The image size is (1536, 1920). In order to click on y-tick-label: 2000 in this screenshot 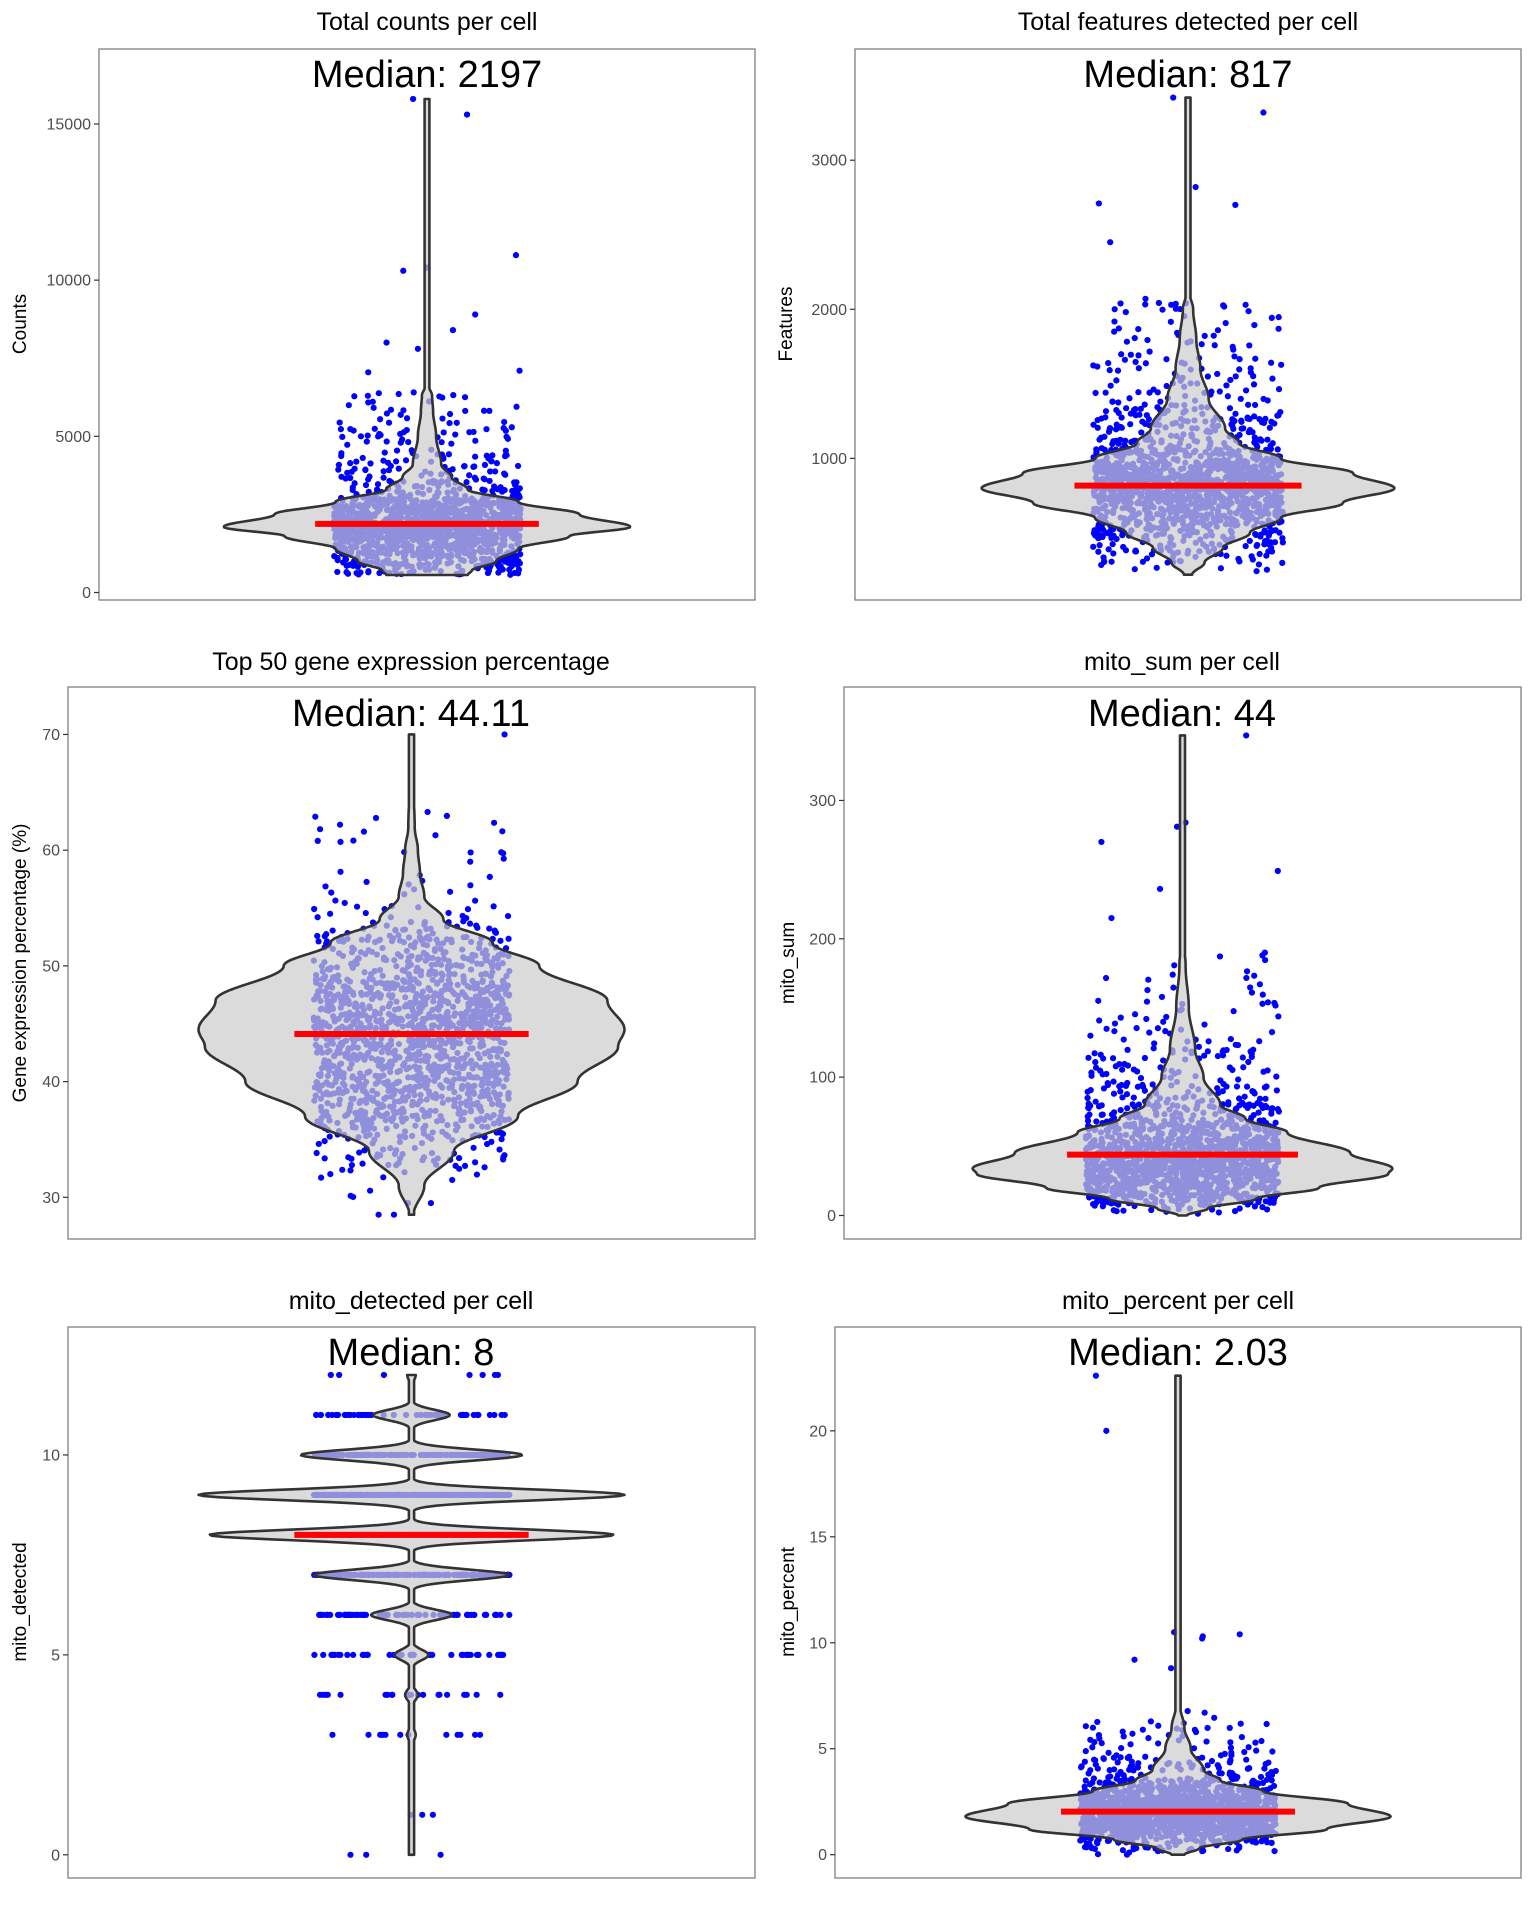, I will do `click(829, 310)`.